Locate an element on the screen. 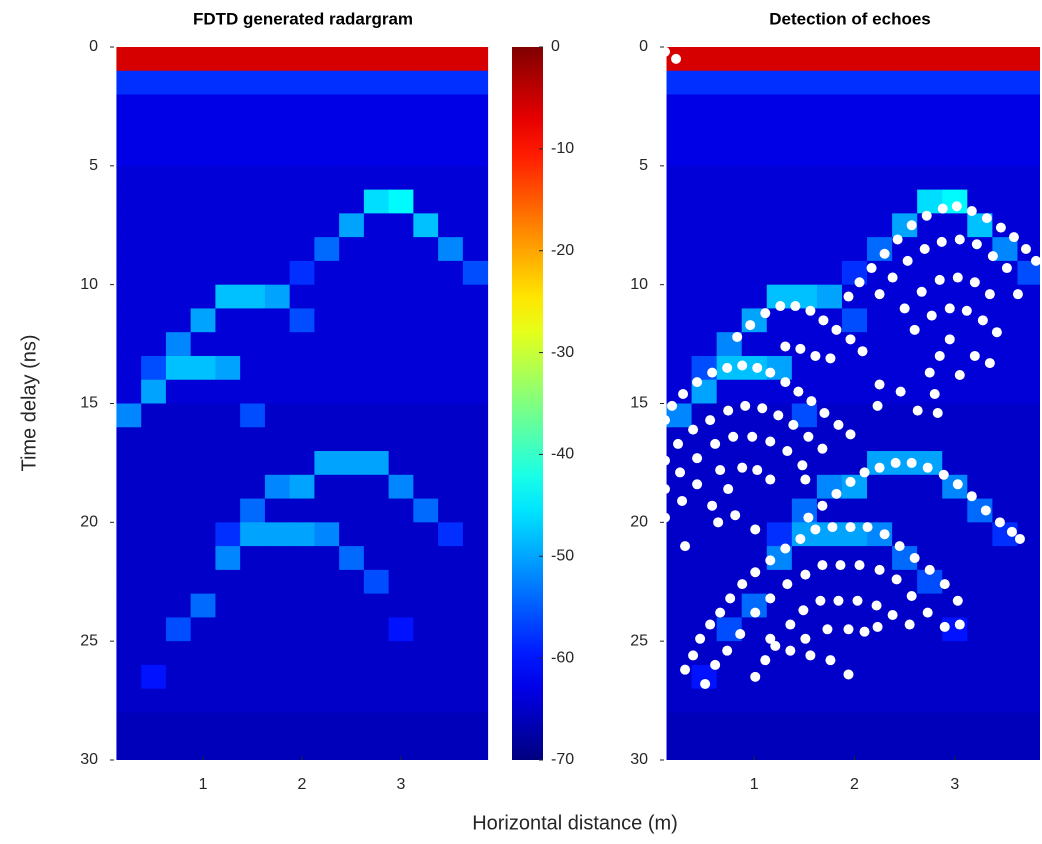 The height and width of the screenshot is (844, 1042). x-axis-label: Horizontal distance (m) is located at coordinates (575, 823).